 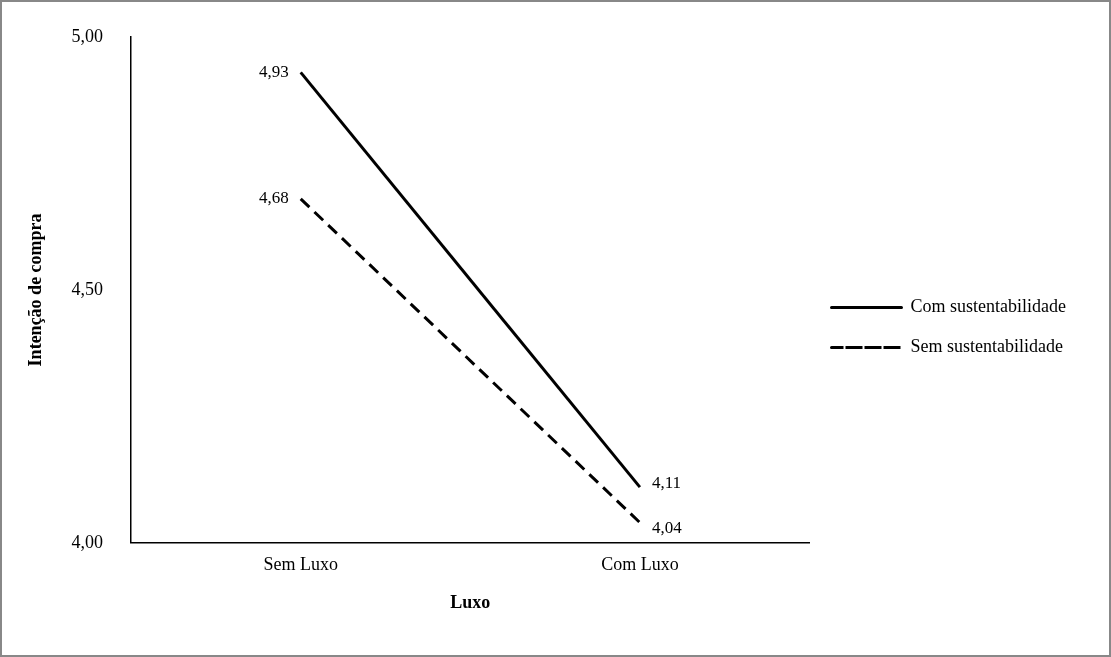 I want to click on data-label: 4,93, so click(x=273, y=71).